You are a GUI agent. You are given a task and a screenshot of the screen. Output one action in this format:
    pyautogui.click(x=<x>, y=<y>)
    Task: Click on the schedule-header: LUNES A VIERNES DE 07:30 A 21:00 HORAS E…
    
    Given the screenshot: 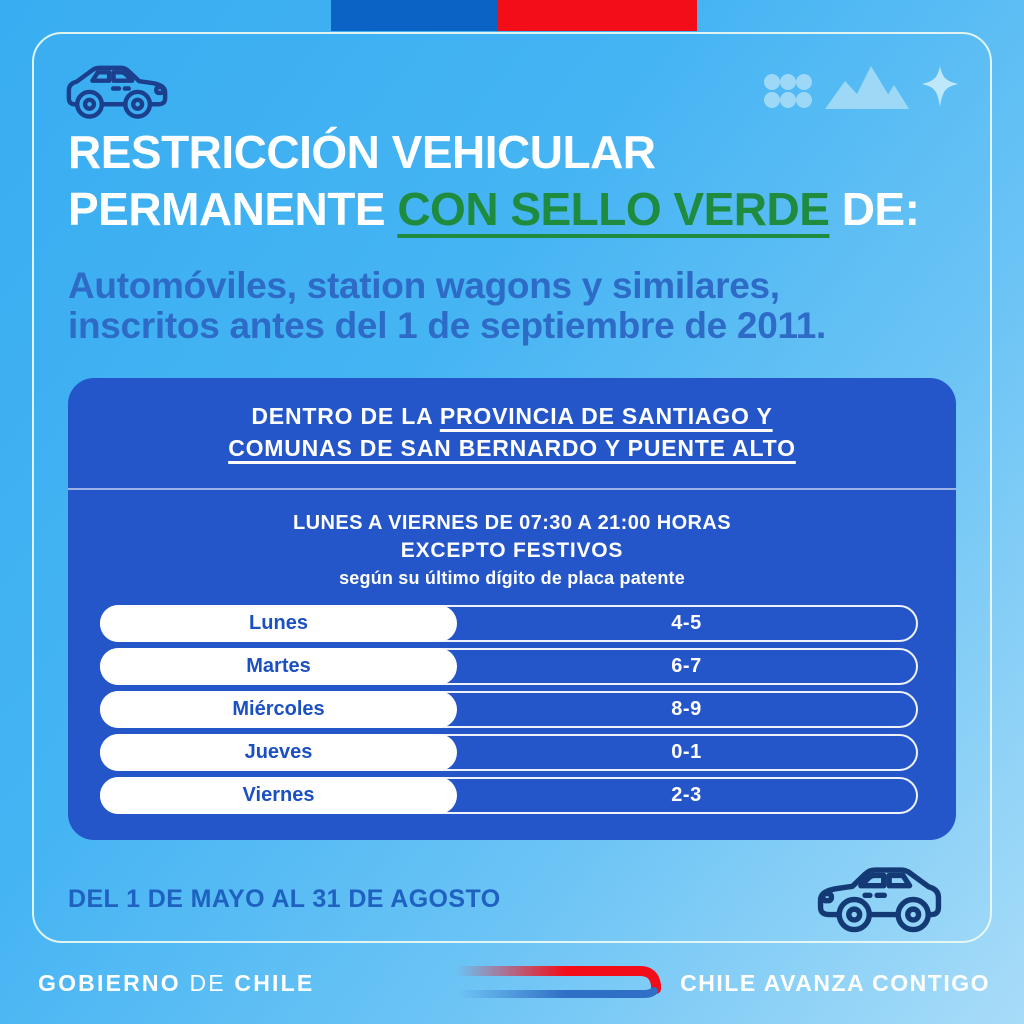 What is the action you would take?
    pyautogui.click(x=512, y=550)
    